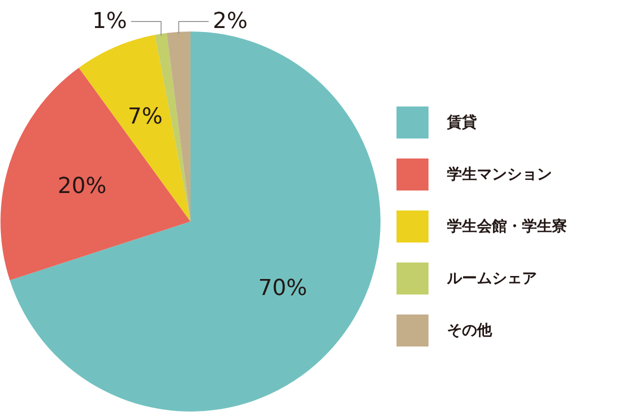  I want to click on data-label: 2%, so click(230, 21).